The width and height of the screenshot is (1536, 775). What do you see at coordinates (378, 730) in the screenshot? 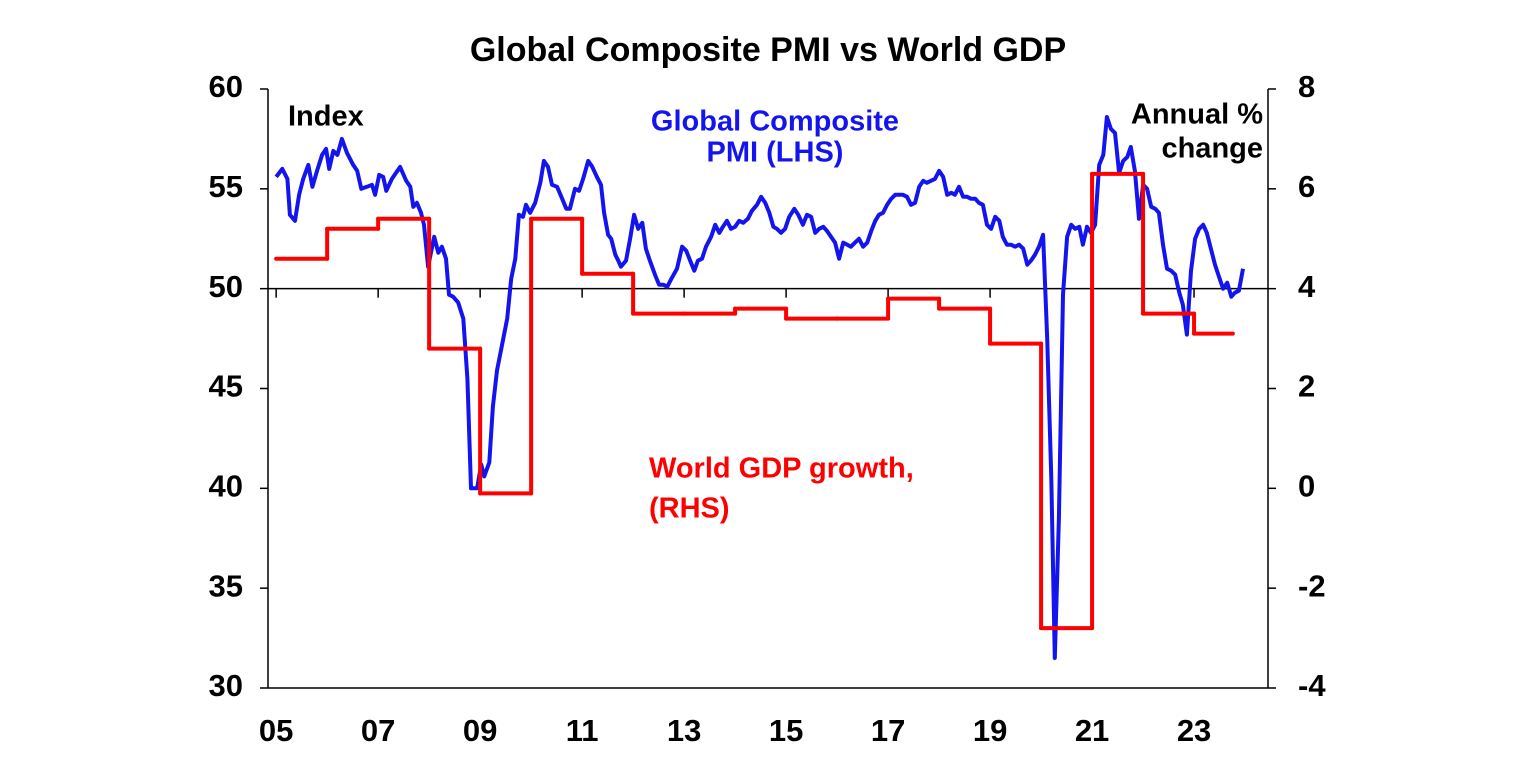
I see `x-tick-label: 07` at bounding box center [378, 730].